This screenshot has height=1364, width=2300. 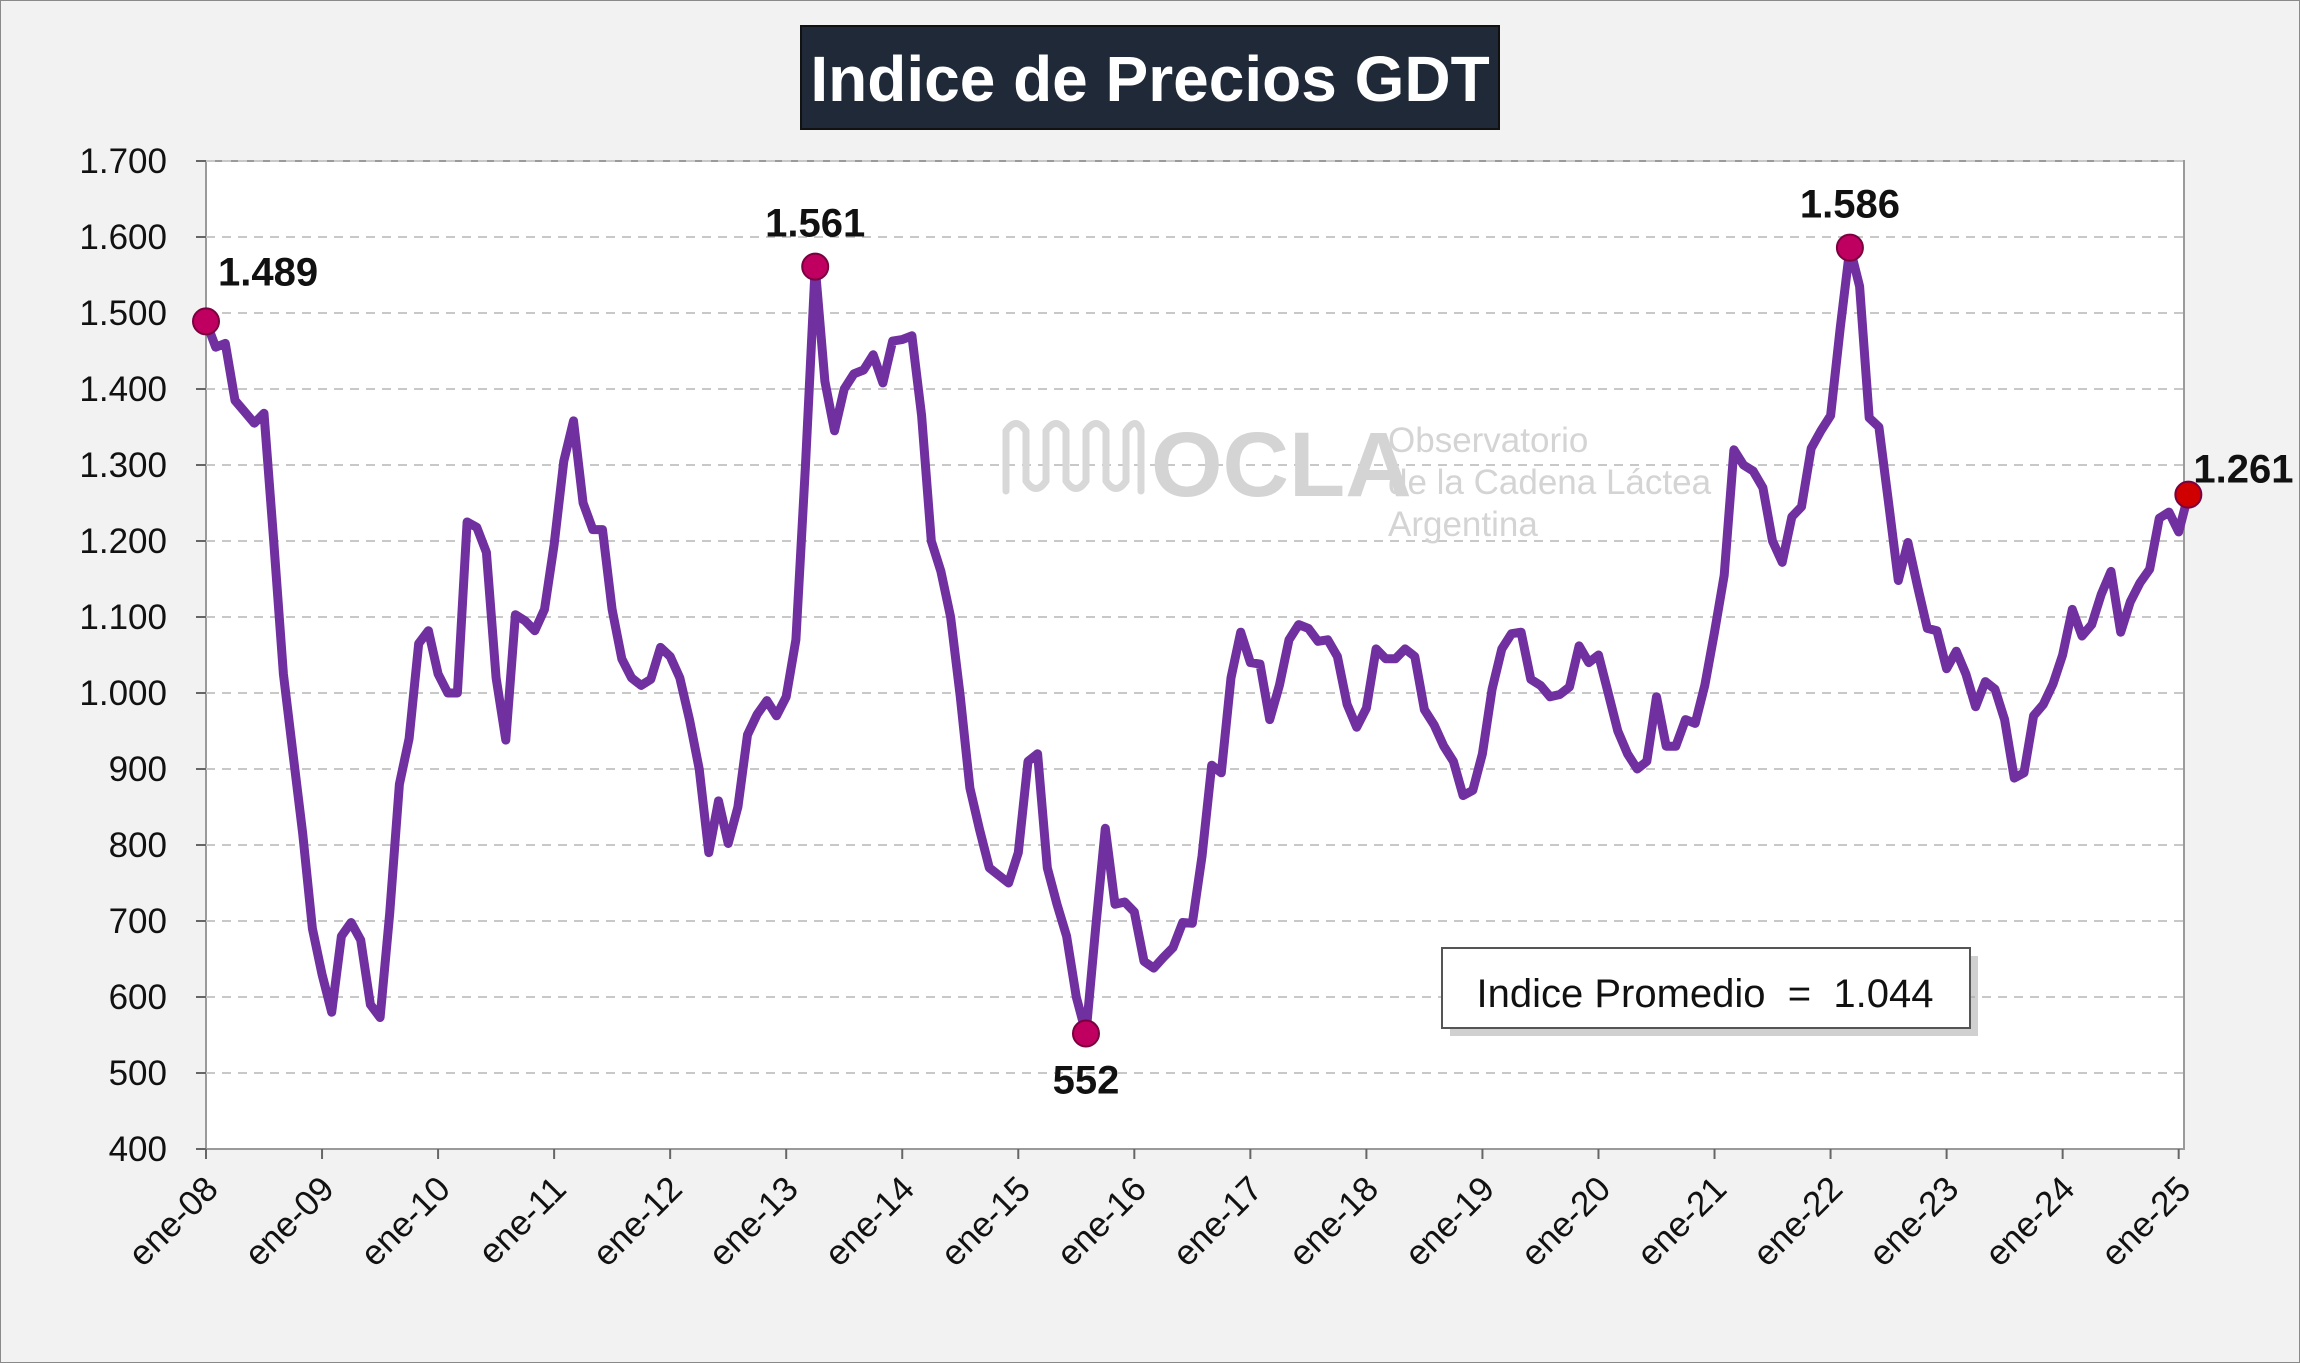 I want to click on watermark-line1: Observatorio, so click(x=1488, y=440).